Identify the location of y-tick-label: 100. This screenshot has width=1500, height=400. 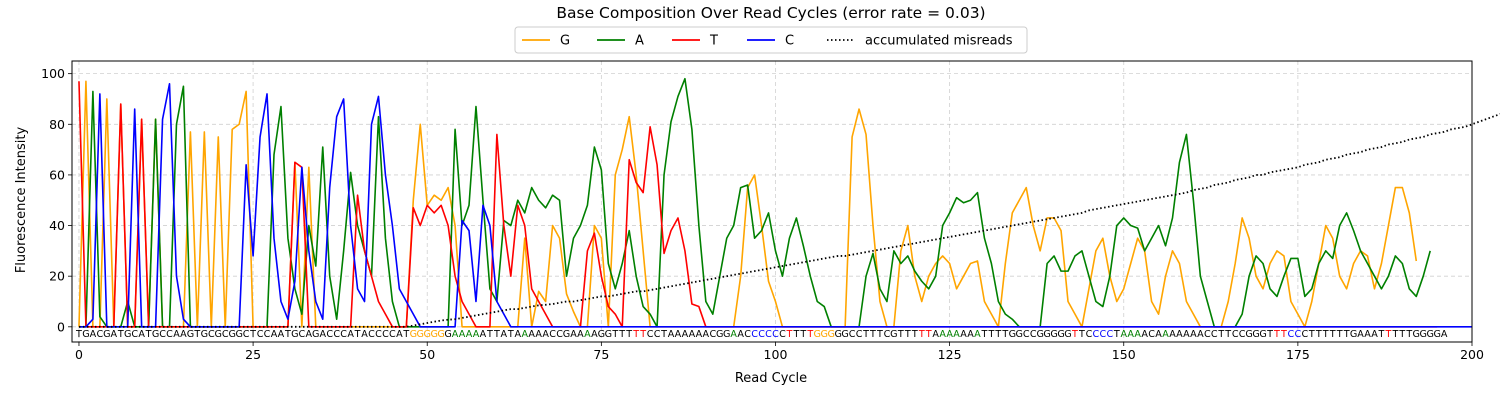
(53, 73).